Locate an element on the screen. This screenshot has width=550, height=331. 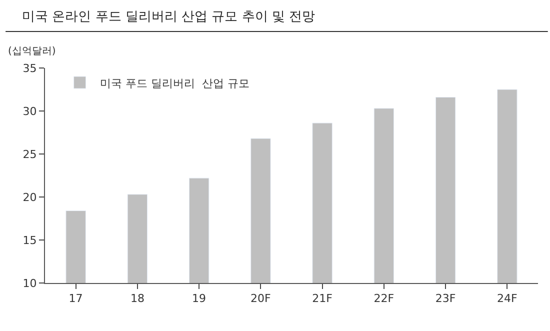
y-tick-label: 15 is located at coordinates (29, 240).